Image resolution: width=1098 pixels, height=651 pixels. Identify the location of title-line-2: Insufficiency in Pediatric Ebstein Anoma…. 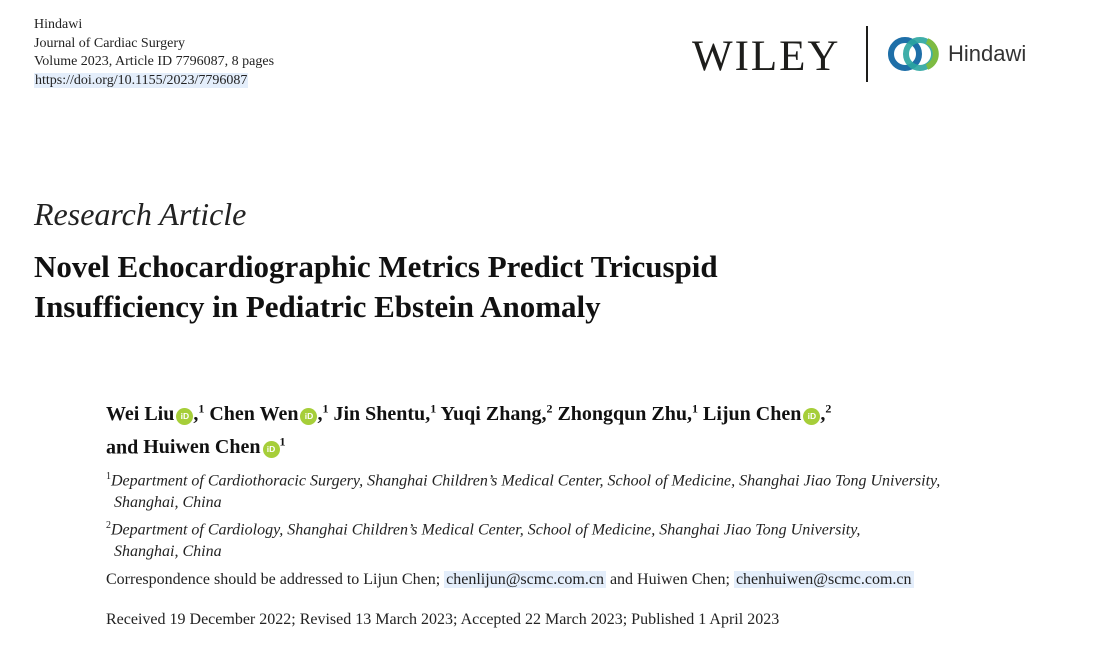
(317, 306).